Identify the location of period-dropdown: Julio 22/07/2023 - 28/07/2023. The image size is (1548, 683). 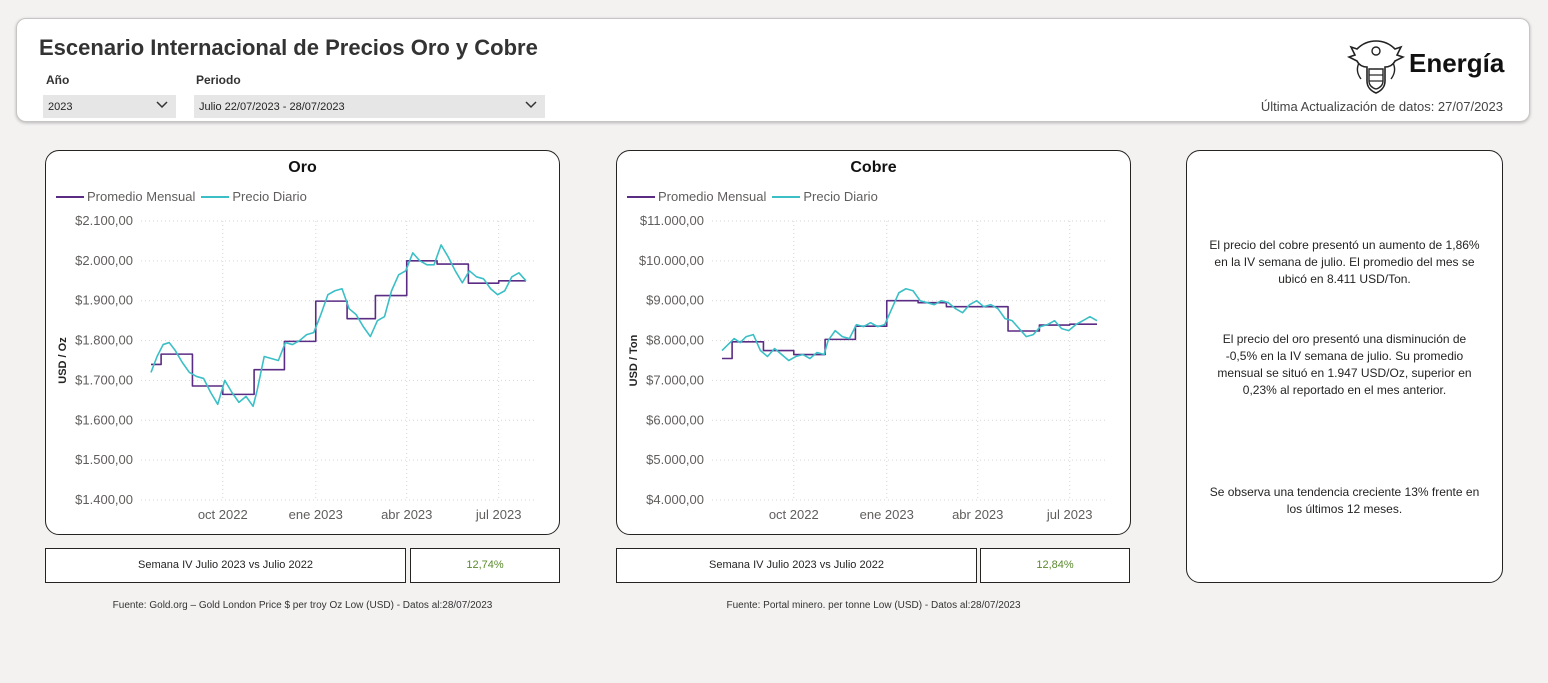
(369, 106).